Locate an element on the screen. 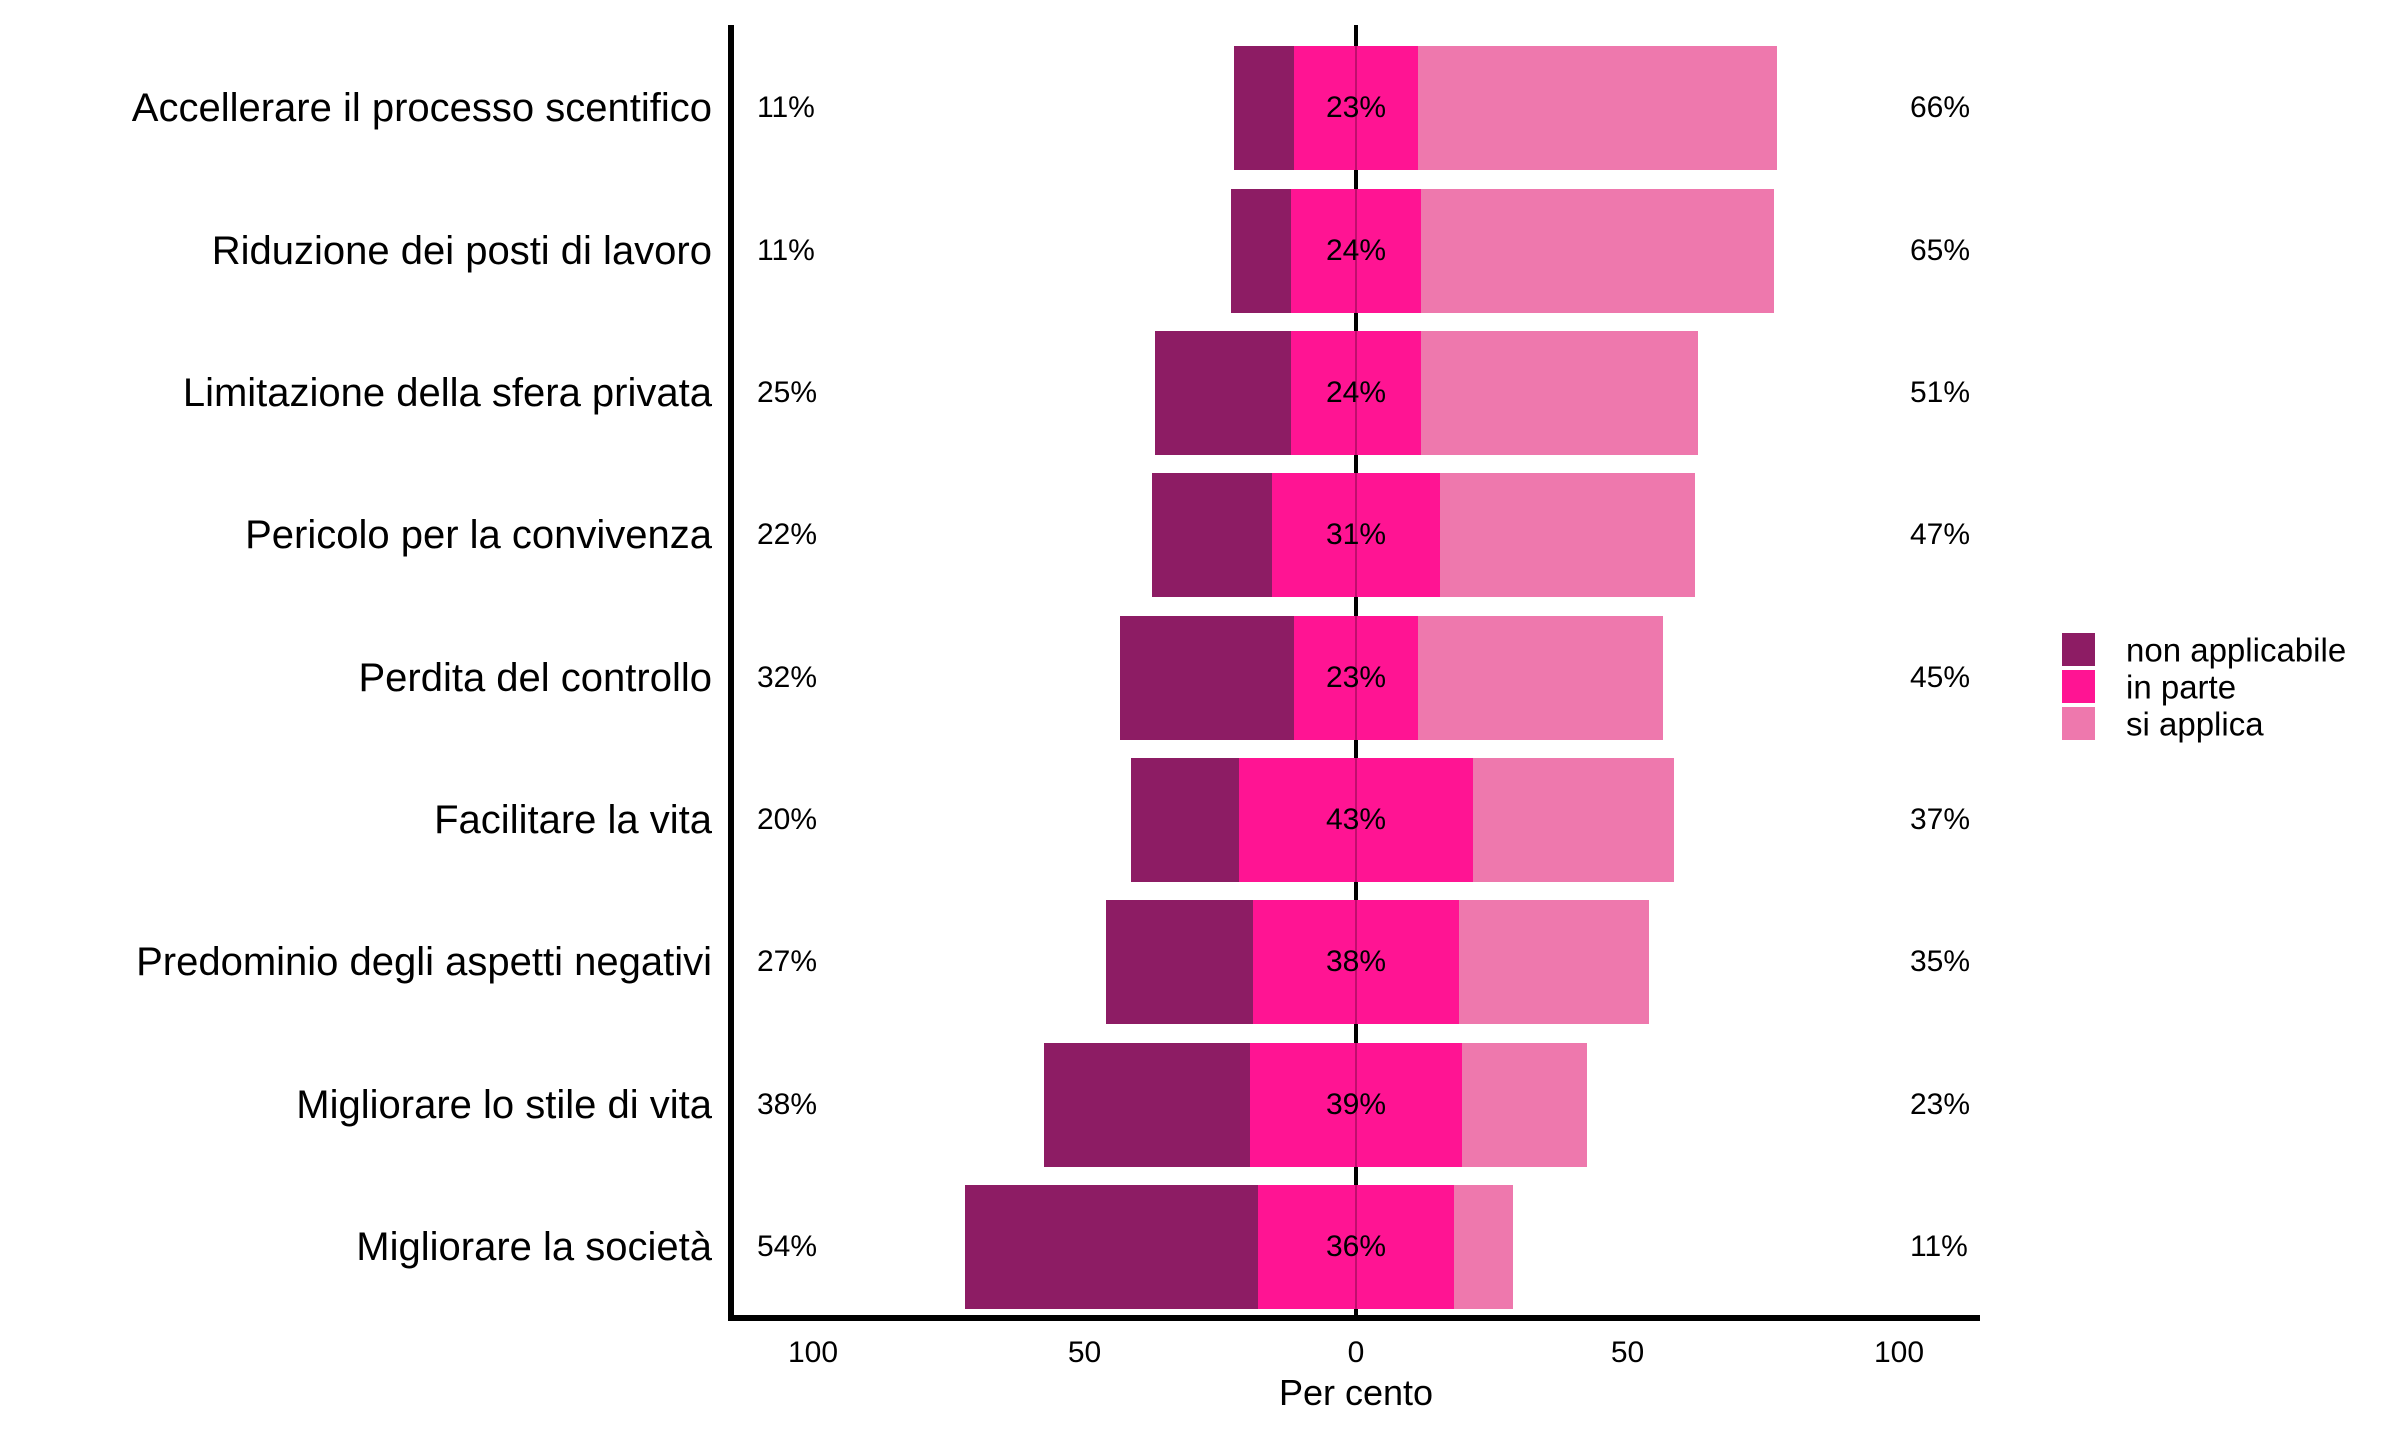  right-percent-label: 66% is located at coordinates (1940, 108).